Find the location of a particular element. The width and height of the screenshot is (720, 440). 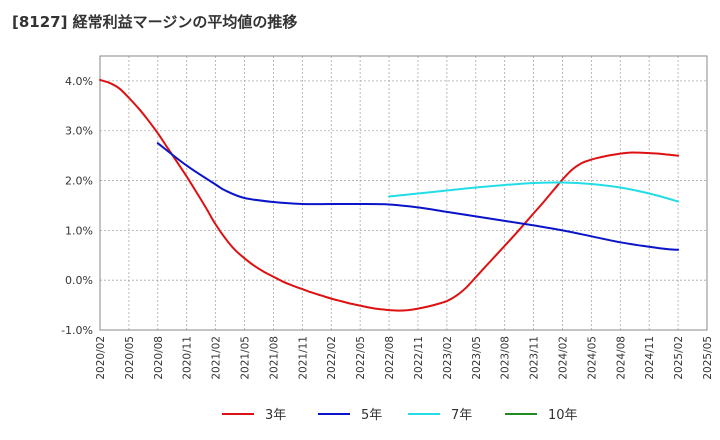

x-tick-label: 2022/05 is located at coordinates (361, 358).